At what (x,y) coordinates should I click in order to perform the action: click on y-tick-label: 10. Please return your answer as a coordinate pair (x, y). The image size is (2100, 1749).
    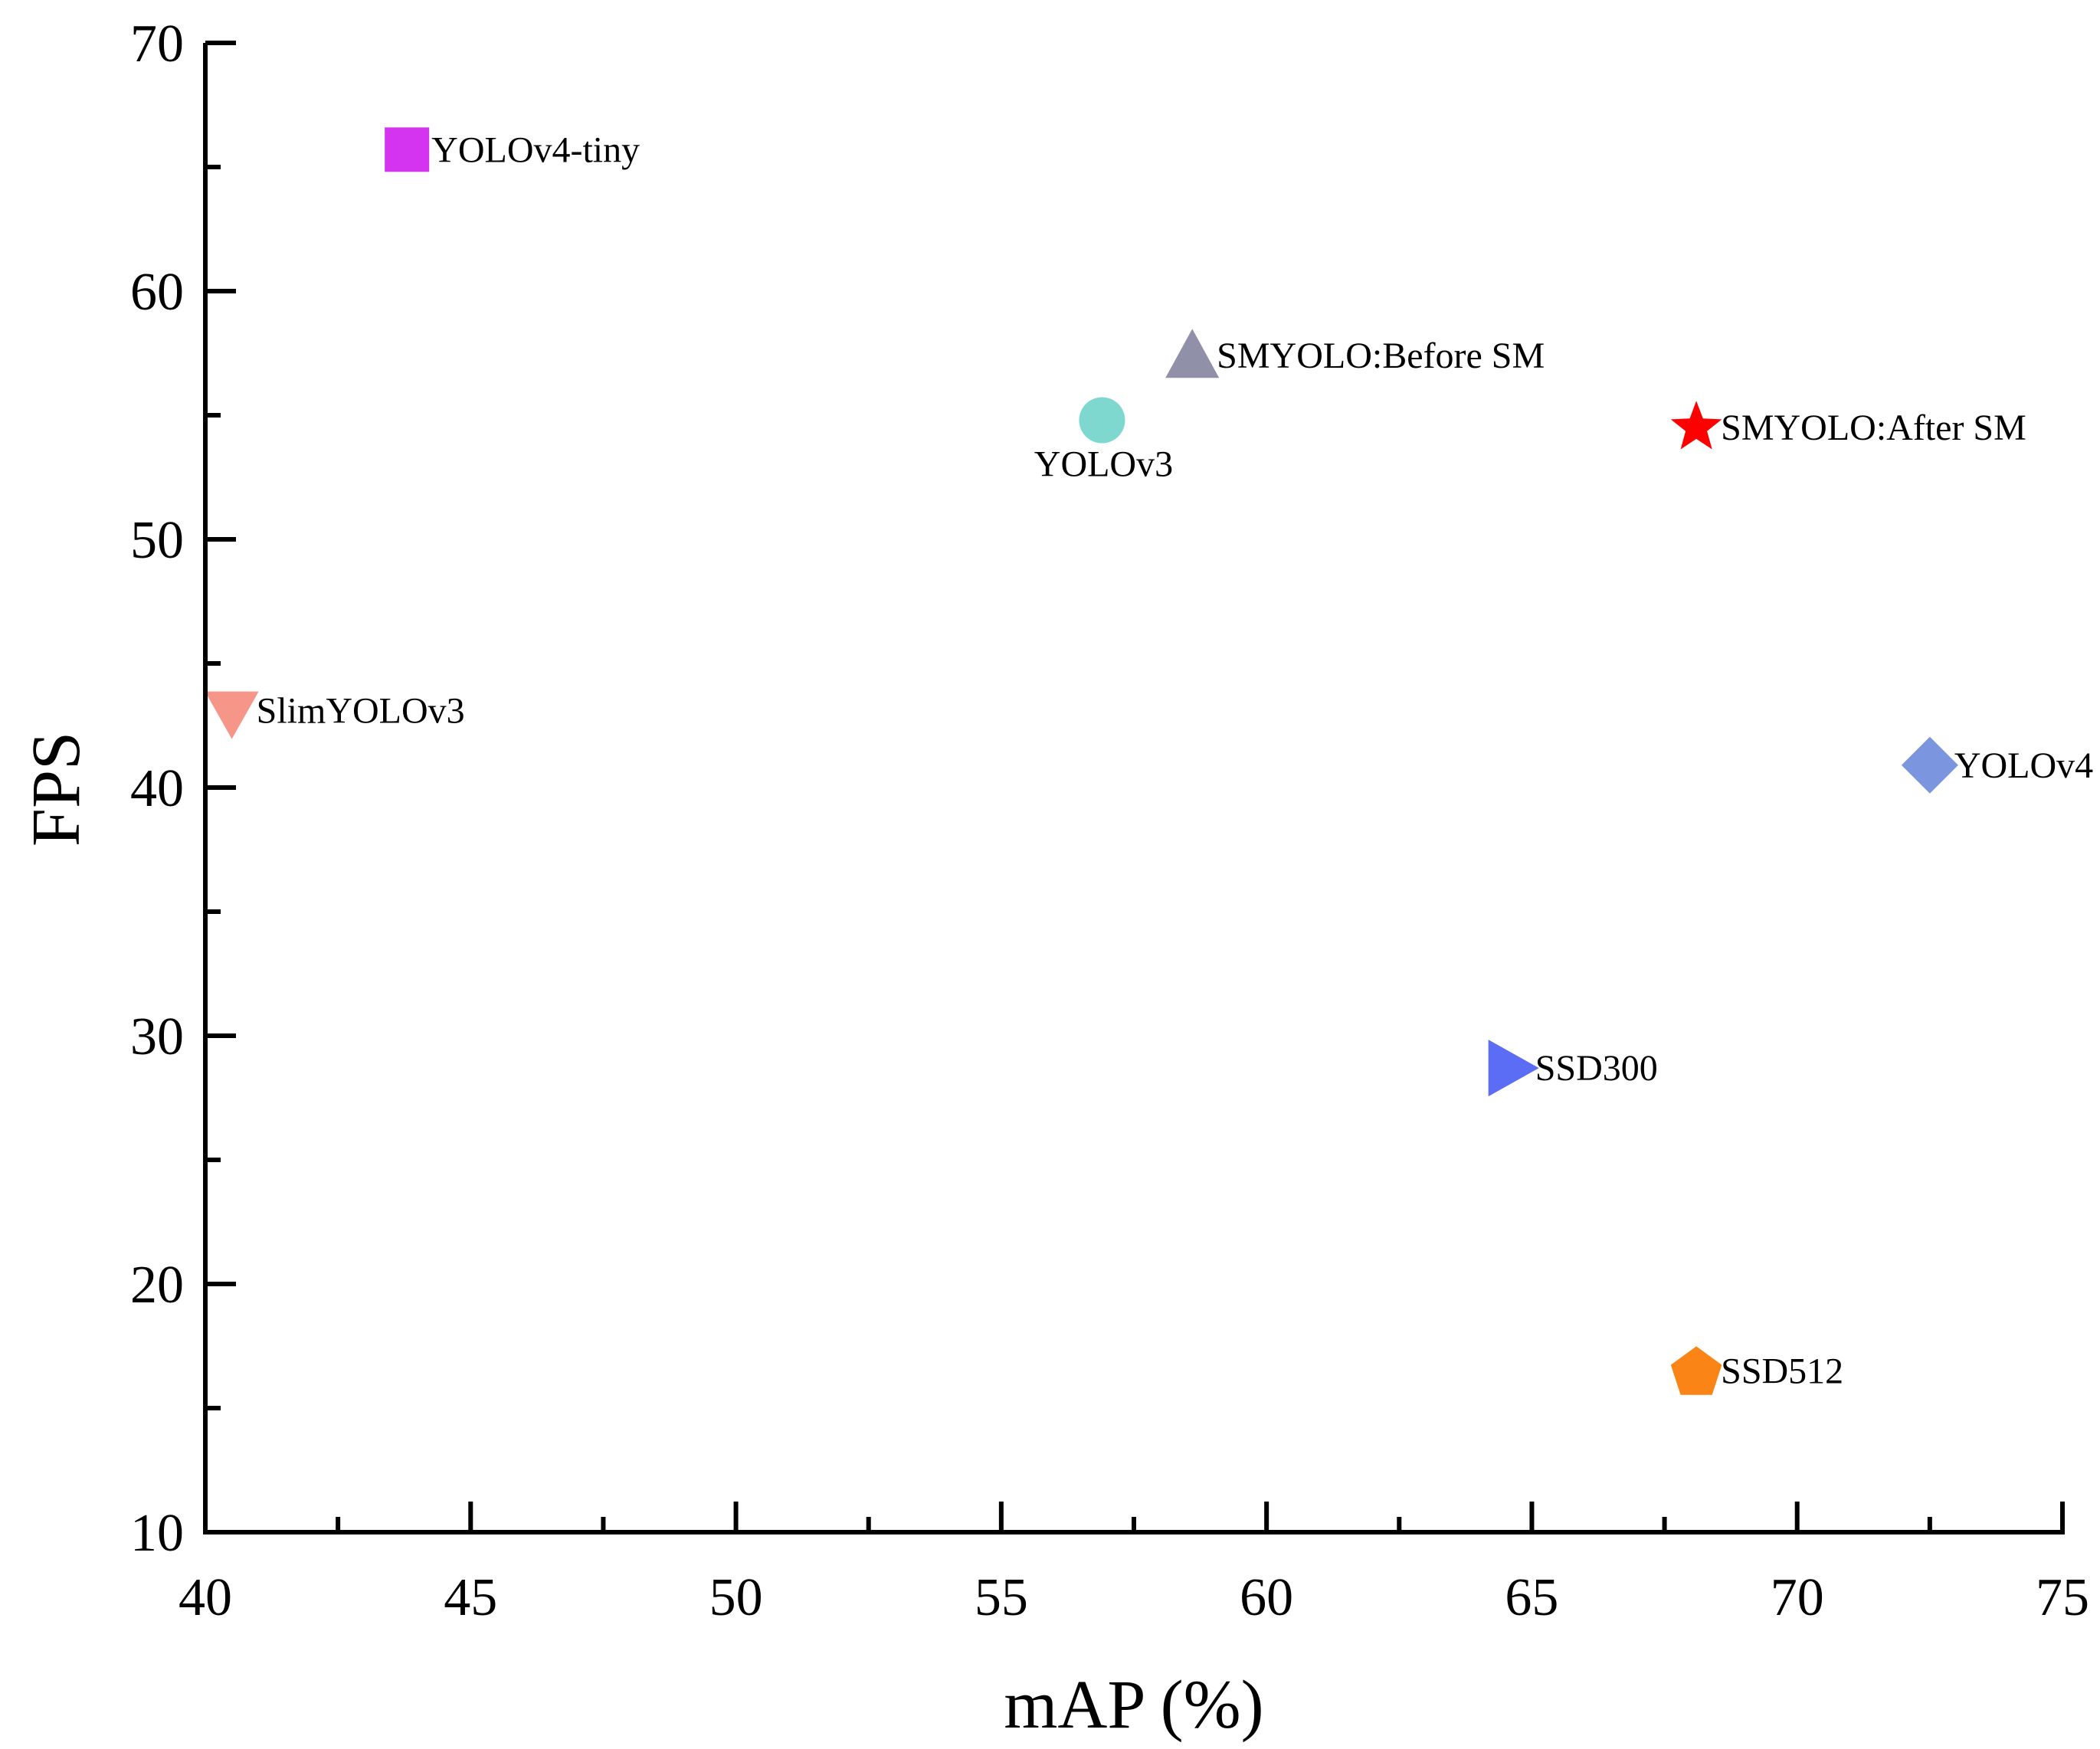
    Looking at the image, I should click on (157, 1533).